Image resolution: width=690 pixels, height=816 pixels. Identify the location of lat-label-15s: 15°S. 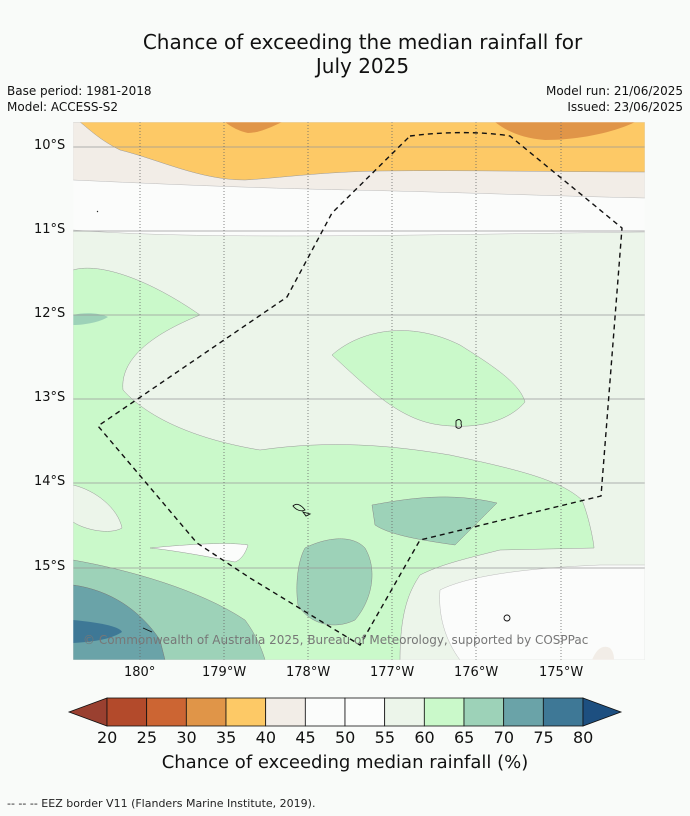
(50, 566).